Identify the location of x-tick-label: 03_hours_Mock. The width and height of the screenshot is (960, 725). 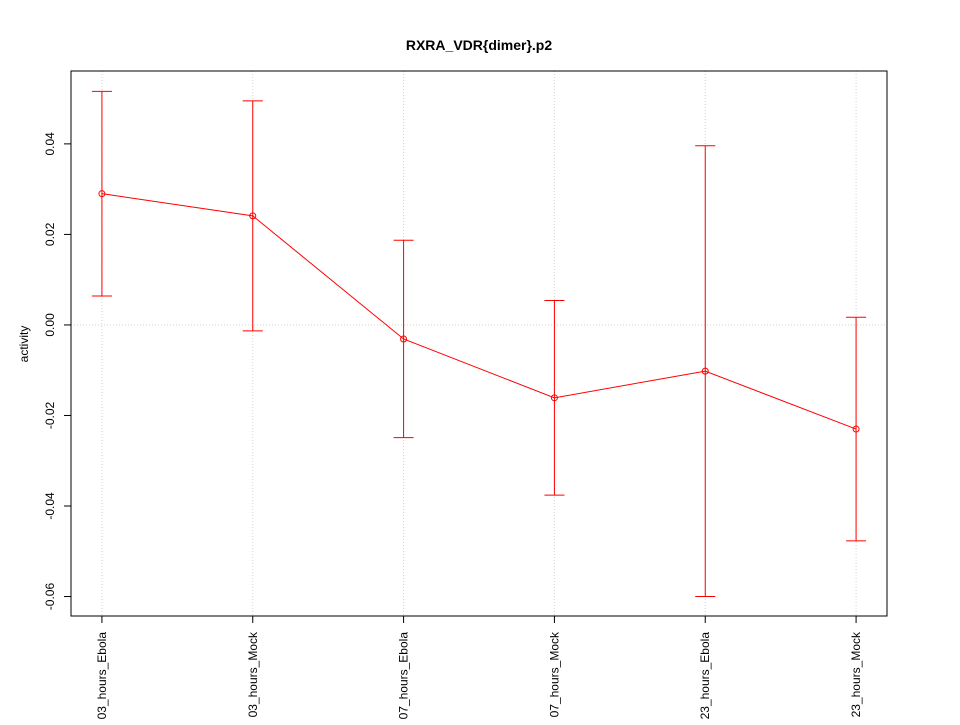
(253, 674).